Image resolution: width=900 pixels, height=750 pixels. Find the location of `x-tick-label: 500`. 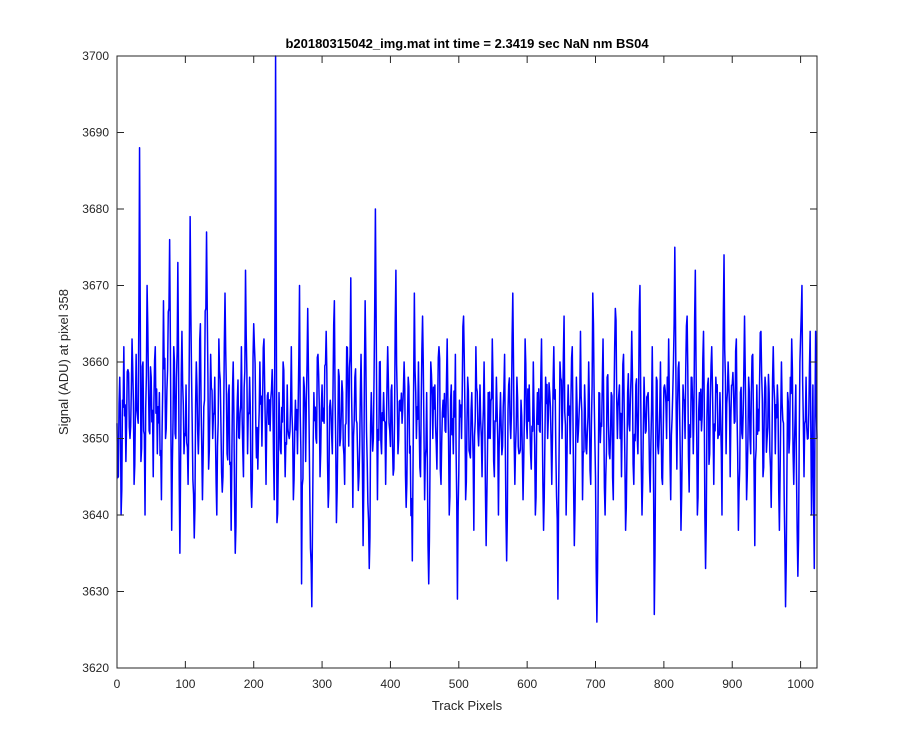

x-tick-label: 500 is located at coordinates (459, 684).